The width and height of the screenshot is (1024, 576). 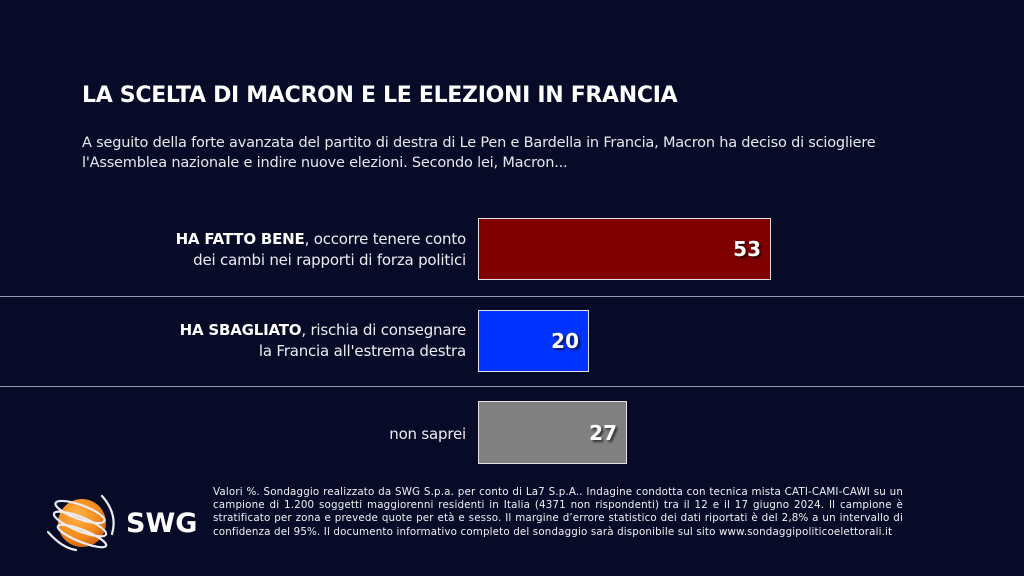 I want to click on row-label-non-saprei: non saprei, so click(x=427, y=434).